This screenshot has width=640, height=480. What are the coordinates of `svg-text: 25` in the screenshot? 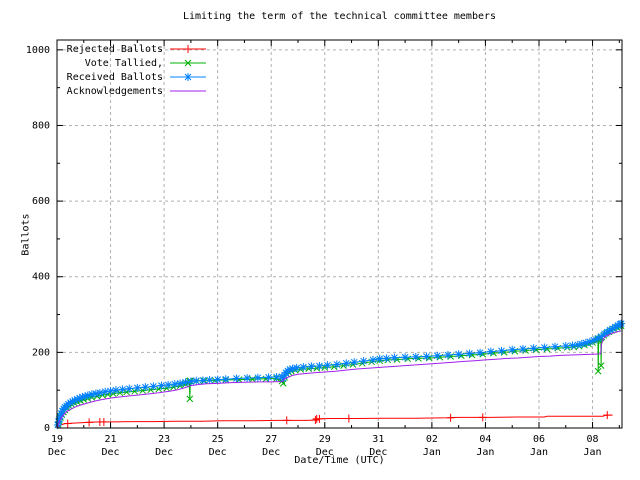 It's located at (218, 439).